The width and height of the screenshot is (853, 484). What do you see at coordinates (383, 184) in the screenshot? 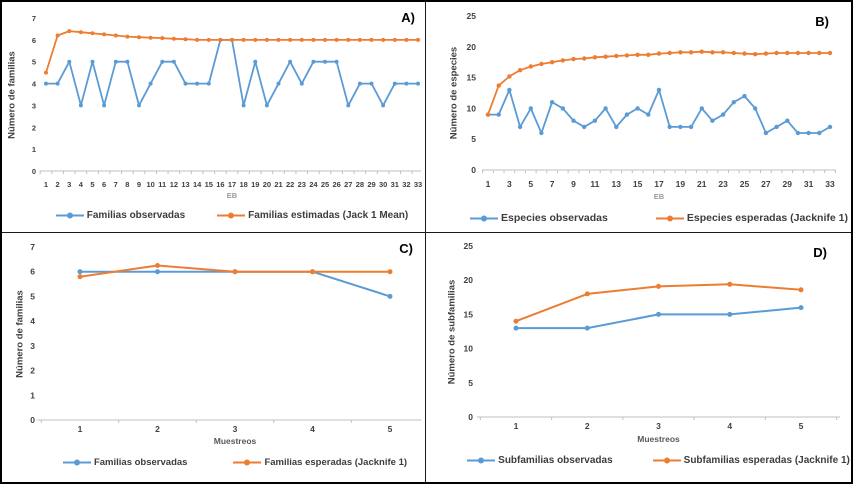
I see `x-tick-label: 30` at bounding box center [383, 184].